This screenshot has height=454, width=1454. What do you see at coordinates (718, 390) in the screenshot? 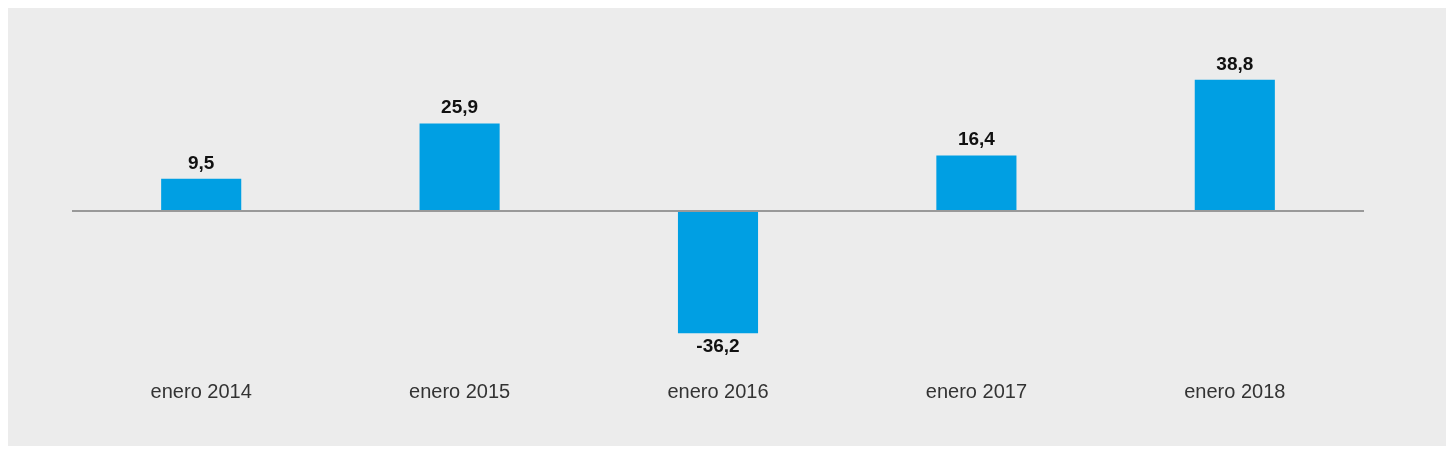
I see `x-tick-label: enero 2016` at bounding box center [718, 390].